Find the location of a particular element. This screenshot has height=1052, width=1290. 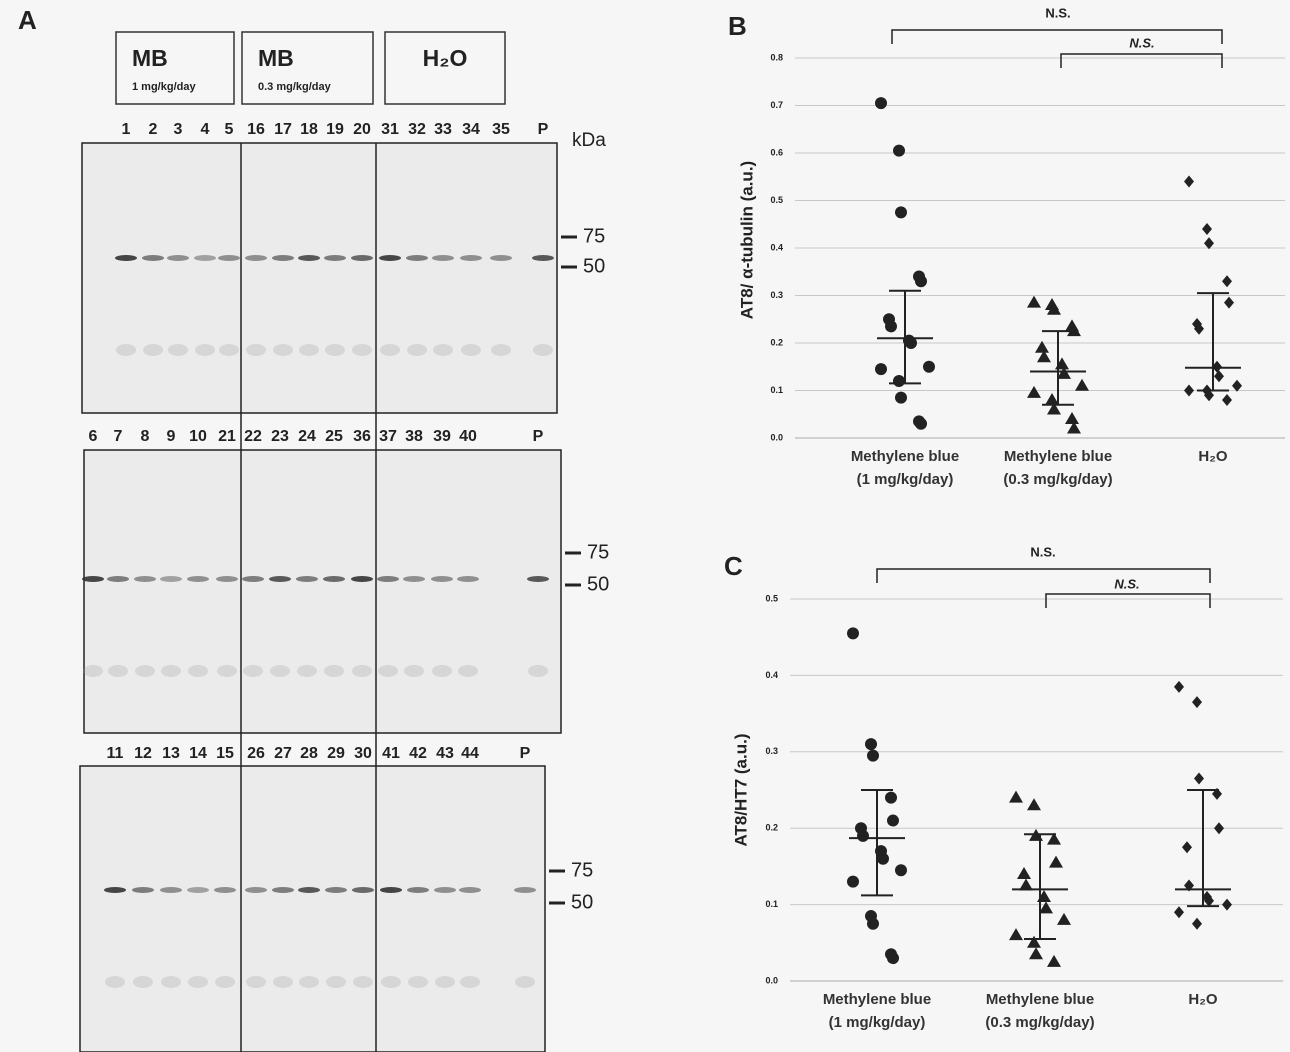

y-tick-label: 0.7 is located at coordinates (776, 105).